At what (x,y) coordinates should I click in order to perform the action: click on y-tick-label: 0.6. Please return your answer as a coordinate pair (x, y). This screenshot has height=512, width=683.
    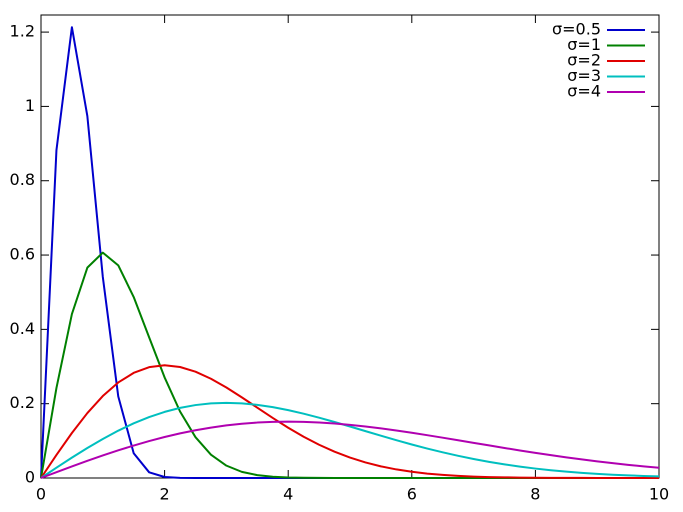
    Looking at the image, I should click on (22, 254).